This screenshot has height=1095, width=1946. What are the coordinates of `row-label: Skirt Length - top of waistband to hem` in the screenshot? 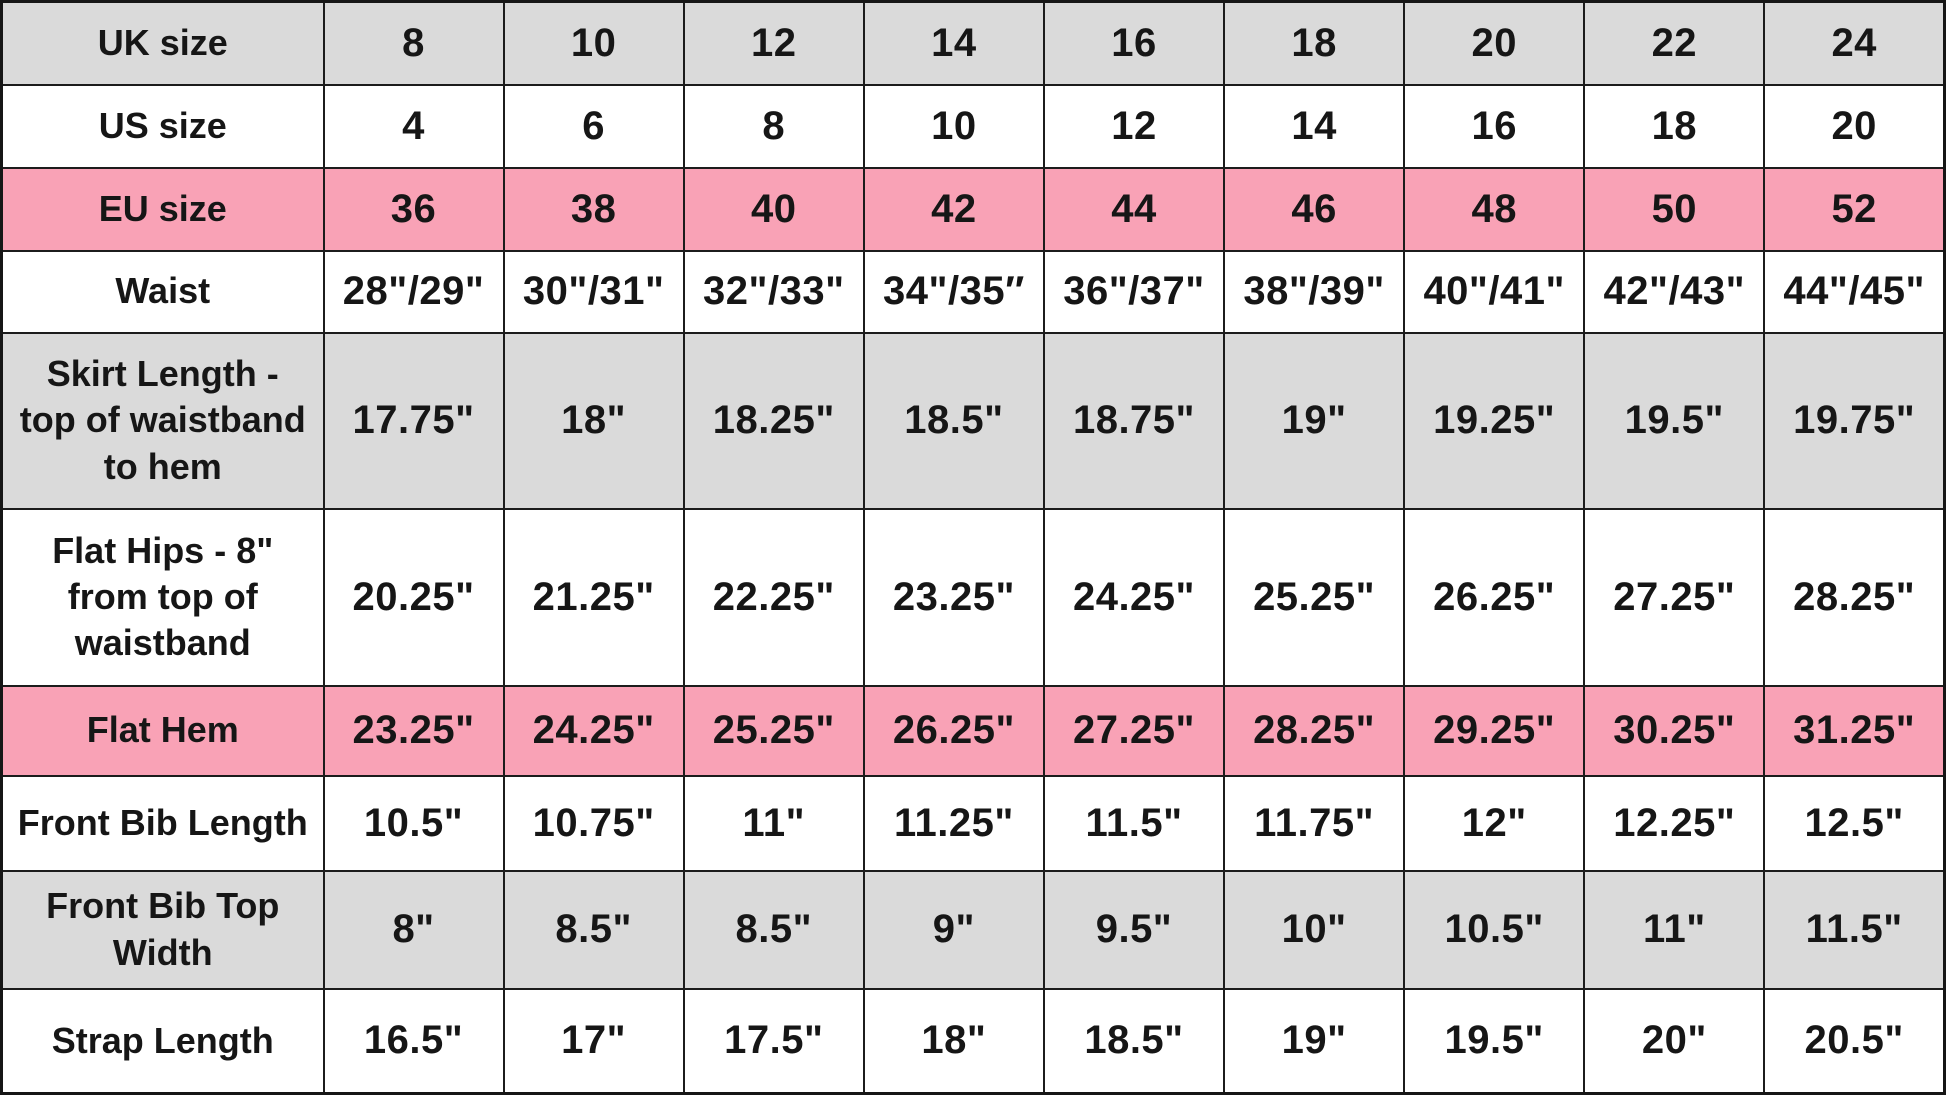 It's located at (162, 420).